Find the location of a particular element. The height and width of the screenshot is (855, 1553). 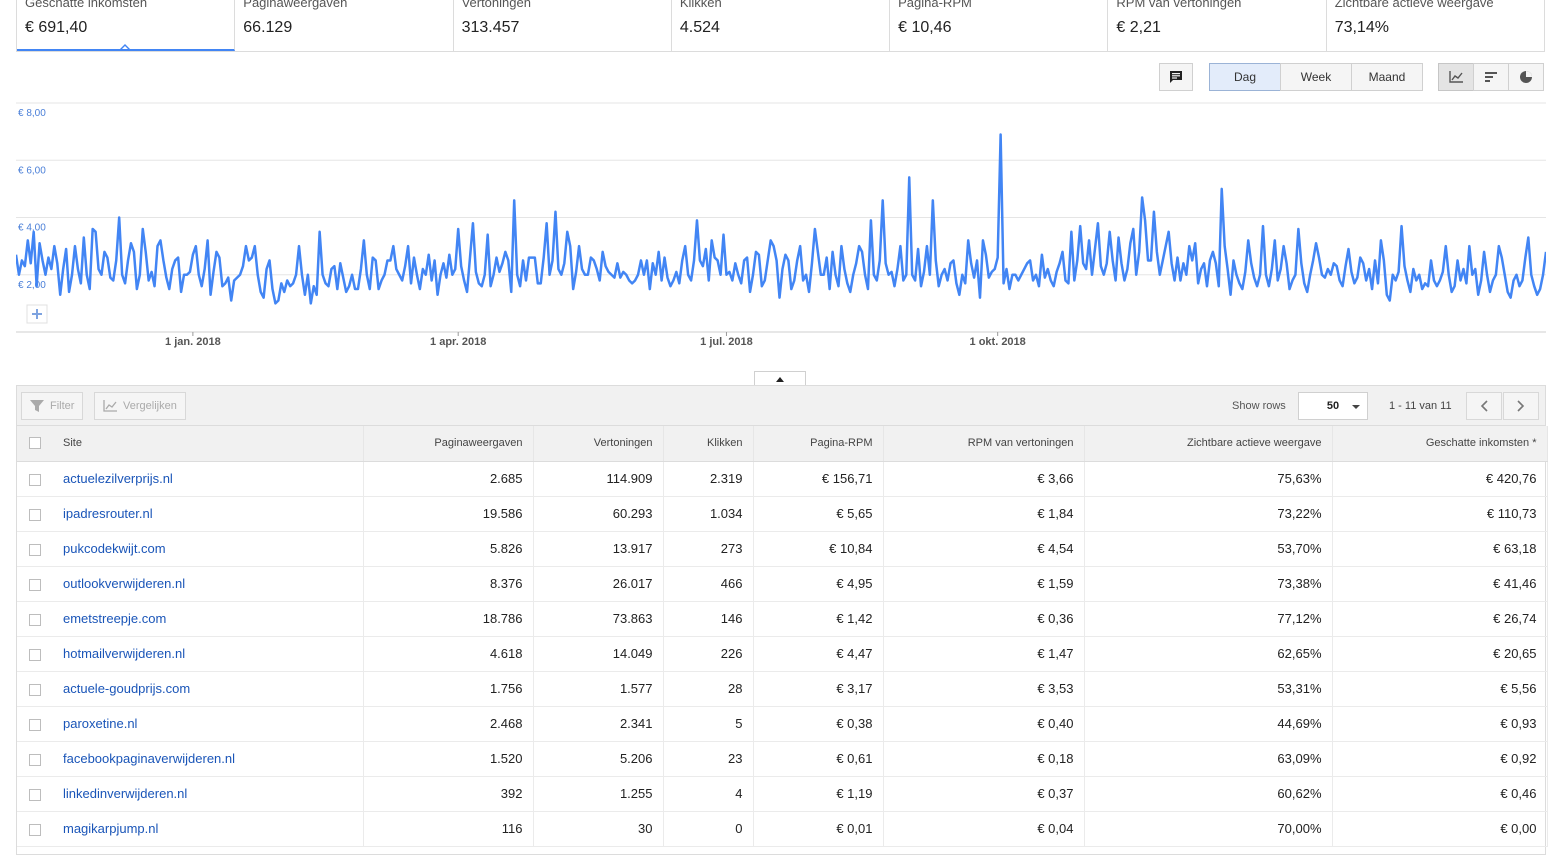

compare-label: Vergelijken is located at coordinates (150, 406).